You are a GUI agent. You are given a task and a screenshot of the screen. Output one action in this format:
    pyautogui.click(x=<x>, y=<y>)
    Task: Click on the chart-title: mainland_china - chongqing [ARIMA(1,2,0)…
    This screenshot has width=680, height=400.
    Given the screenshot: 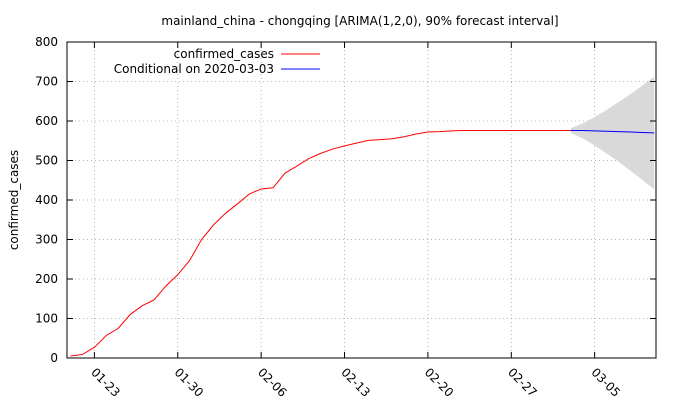 What is the action you would take?
    pyautogui.click(x=359, y=21)
    